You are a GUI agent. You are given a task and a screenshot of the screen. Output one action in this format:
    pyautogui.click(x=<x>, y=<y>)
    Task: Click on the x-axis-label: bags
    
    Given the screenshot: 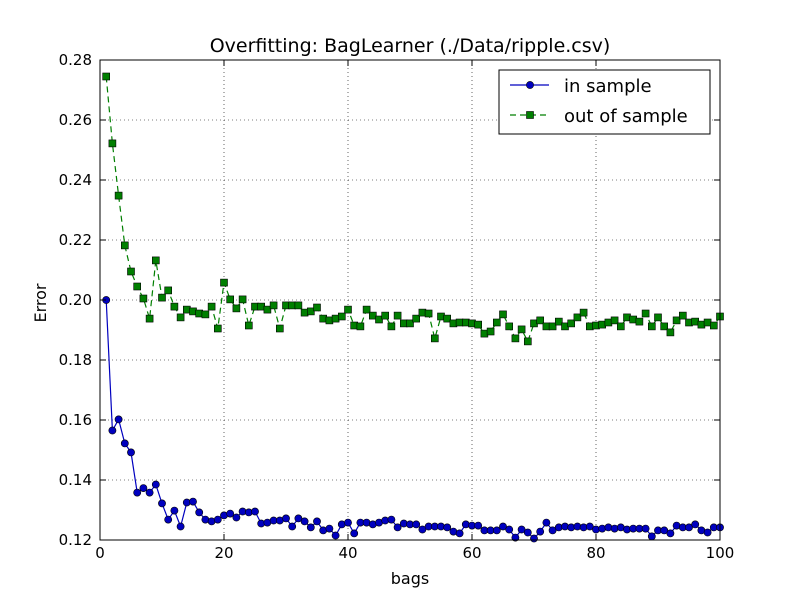 What is the action you would take?
    pyautogui.click(x=410, y=578)
    